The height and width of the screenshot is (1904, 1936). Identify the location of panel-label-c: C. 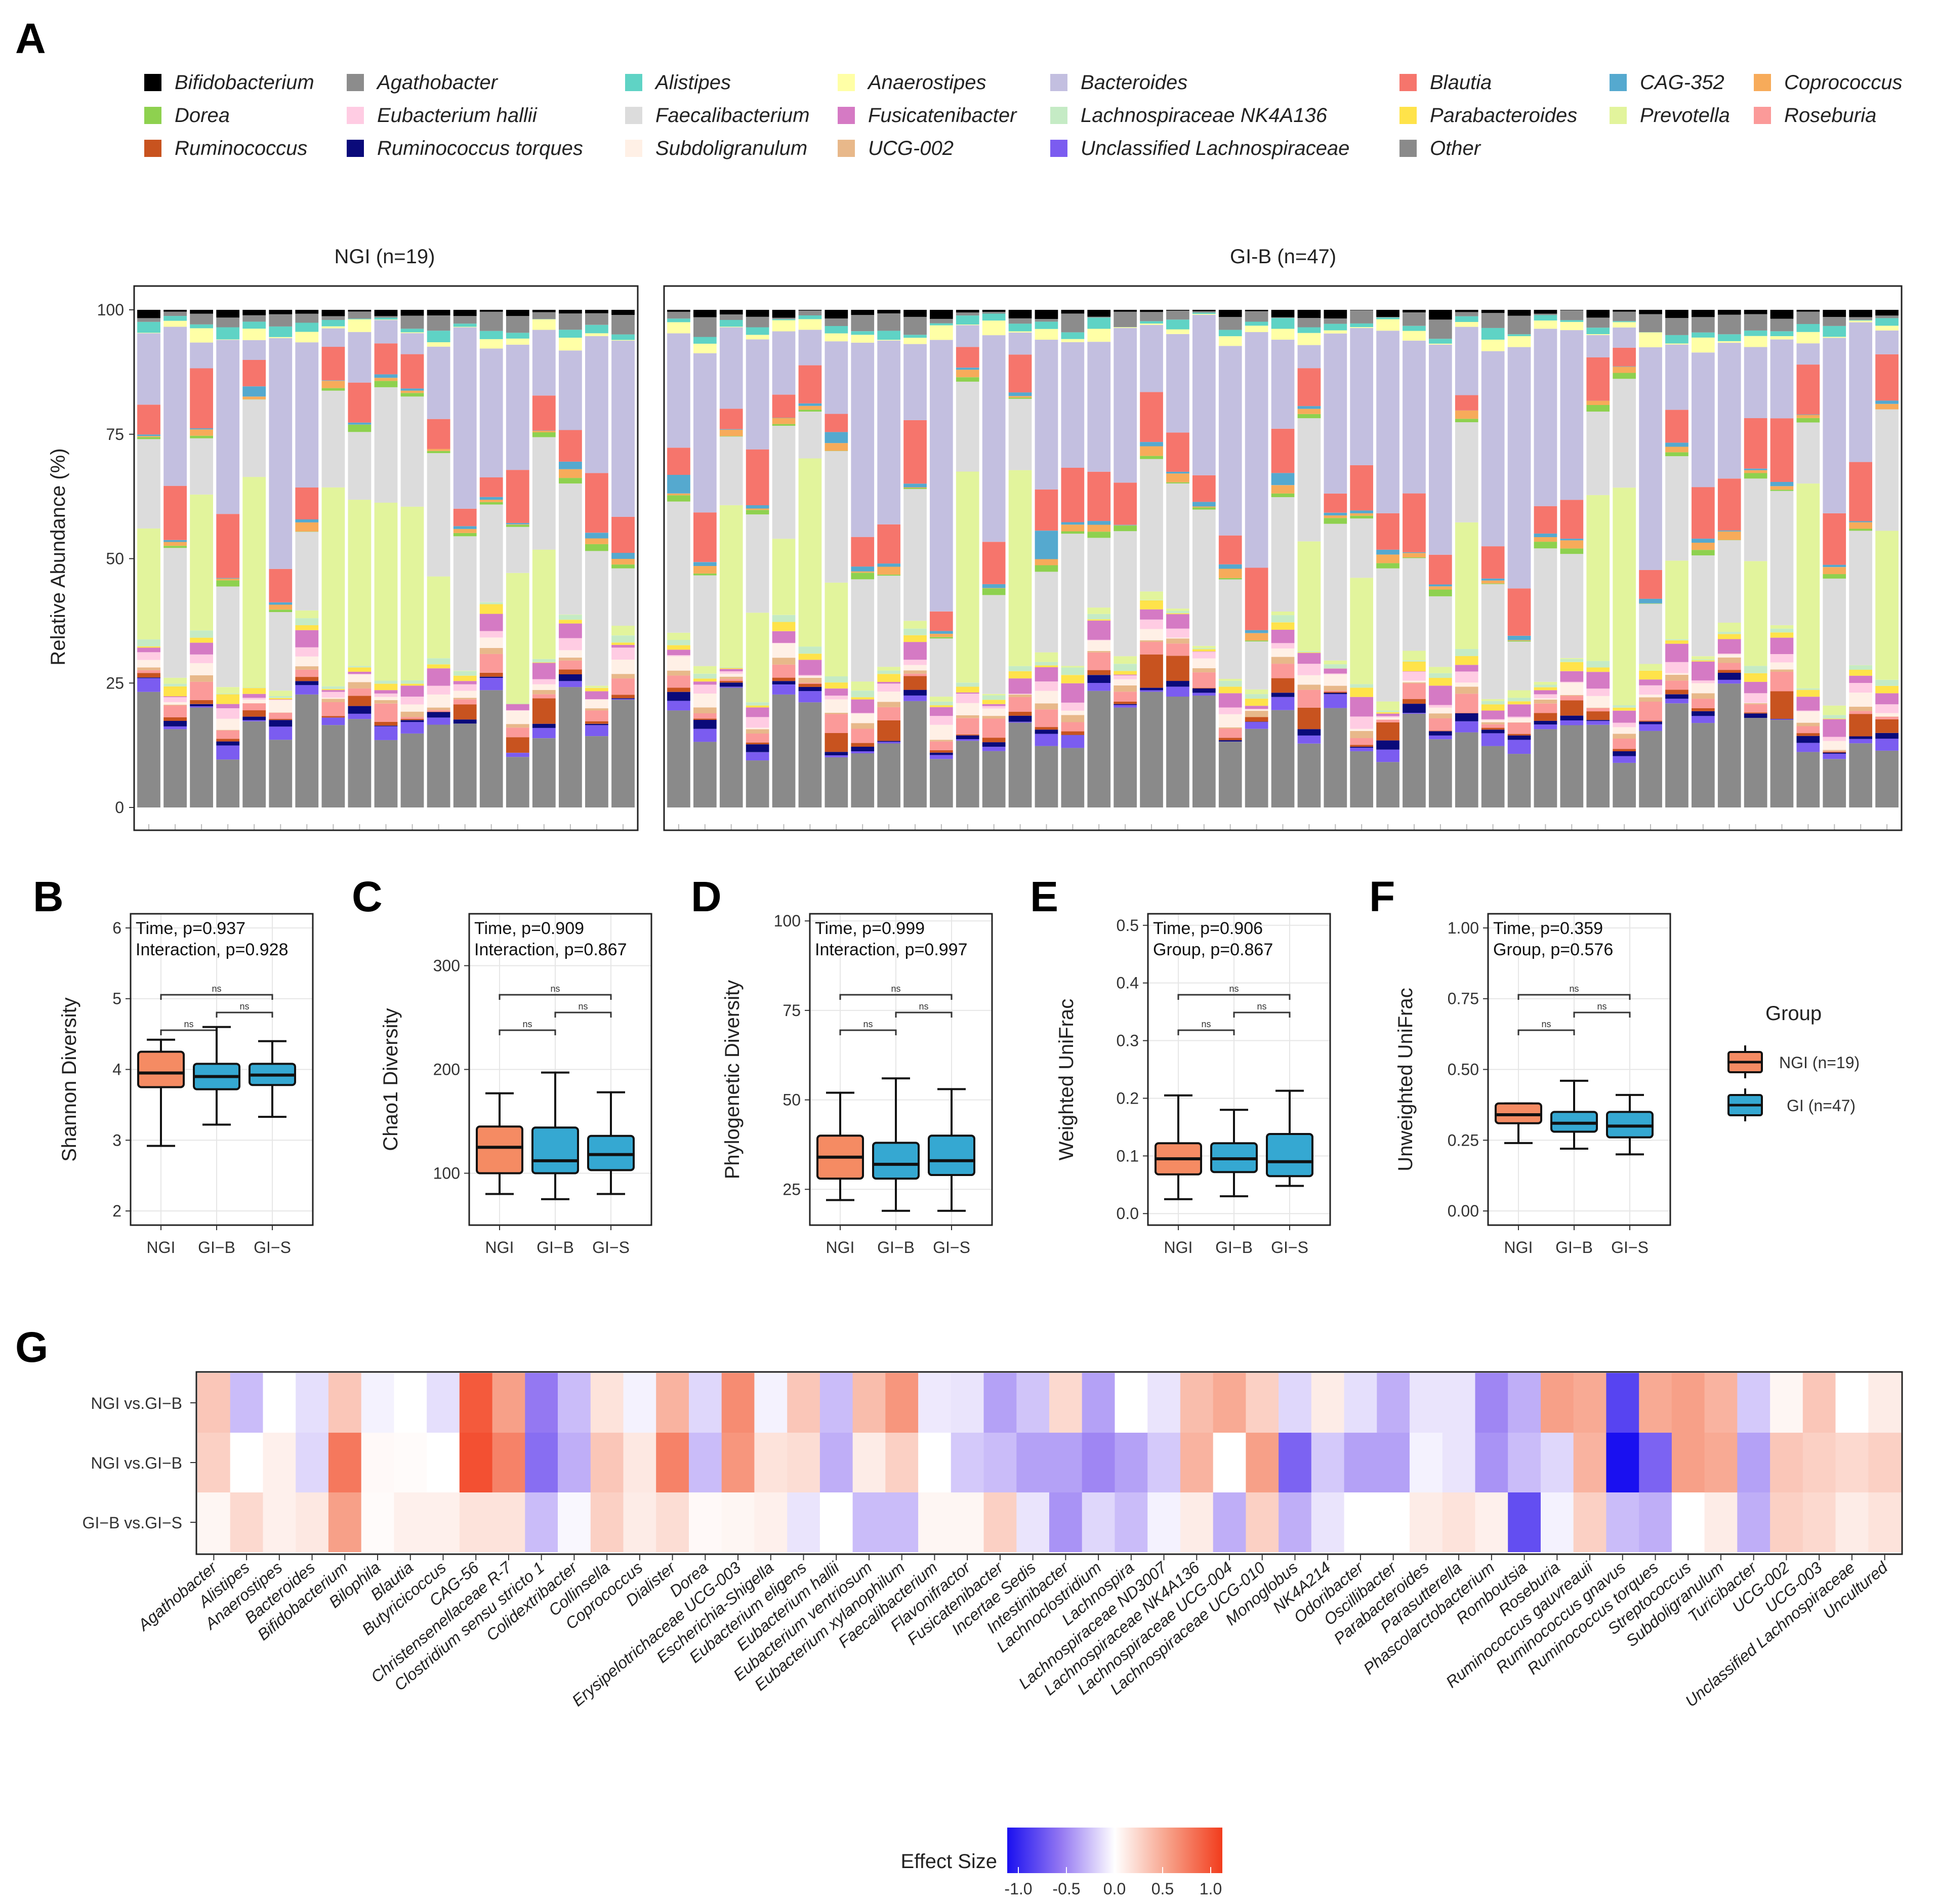
(367, 897).